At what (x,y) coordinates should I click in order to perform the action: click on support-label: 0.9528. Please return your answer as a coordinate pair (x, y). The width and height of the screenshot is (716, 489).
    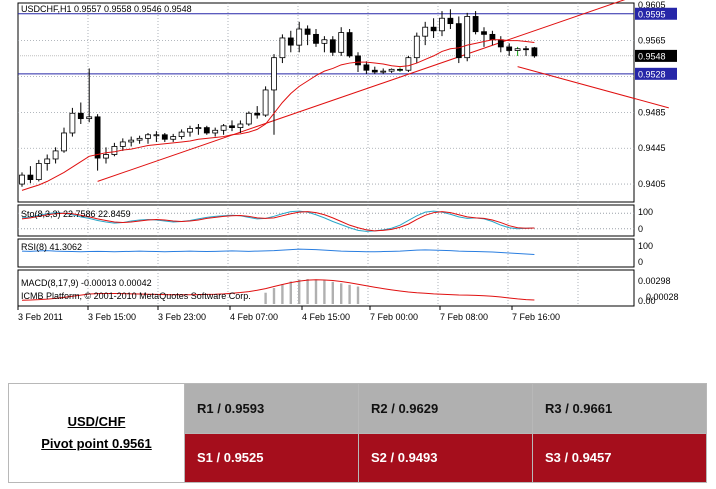
    Looking at the image, I should click on (652, 74).